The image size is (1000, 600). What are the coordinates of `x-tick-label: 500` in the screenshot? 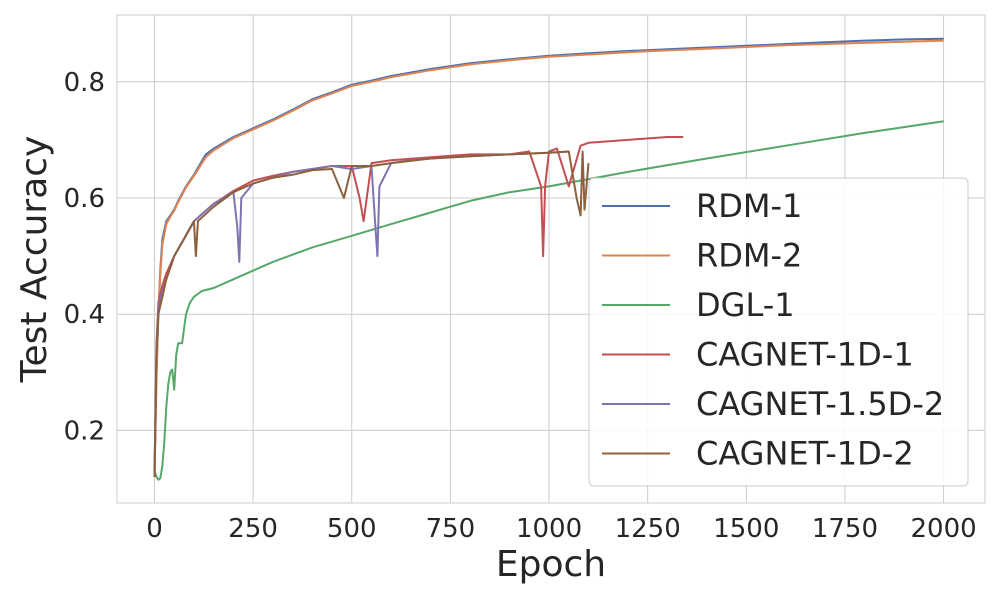 It's located at (352, 529).